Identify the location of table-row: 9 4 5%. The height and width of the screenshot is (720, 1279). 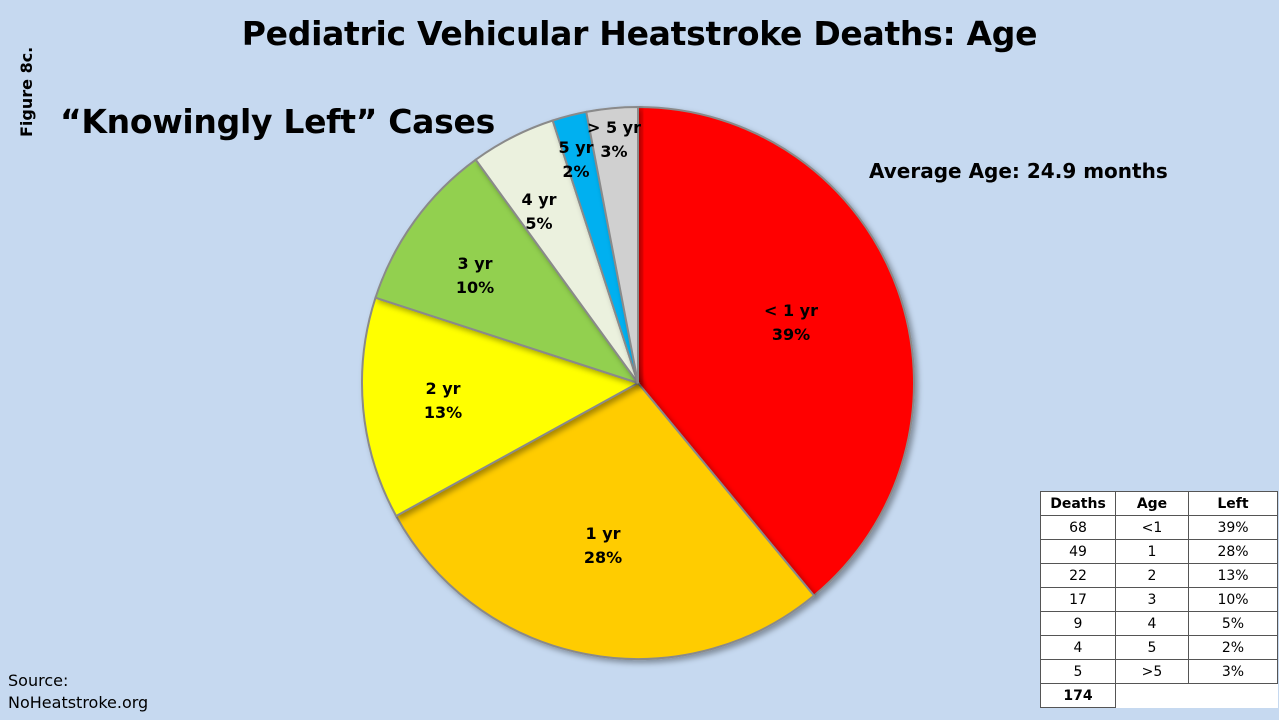
(1159, 623).